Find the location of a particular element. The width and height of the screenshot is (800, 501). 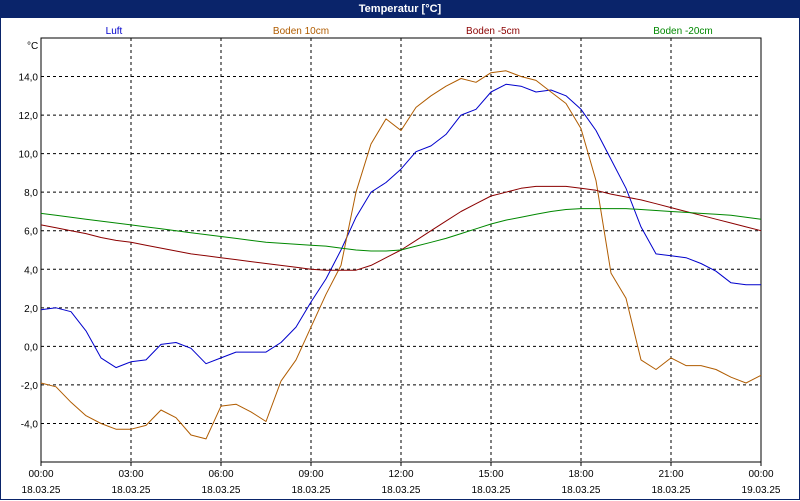

y-tick-label: 0,0 is located at coordinates (31, 347).